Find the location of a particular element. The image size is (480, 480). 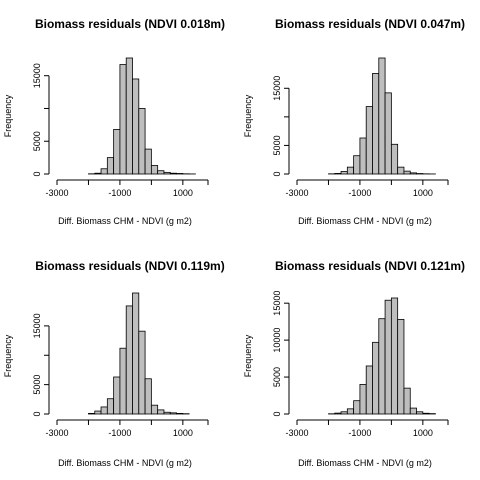

panel-title: Biomass residuals (NDVI 0.018m) is located at coordinates (130, 24).